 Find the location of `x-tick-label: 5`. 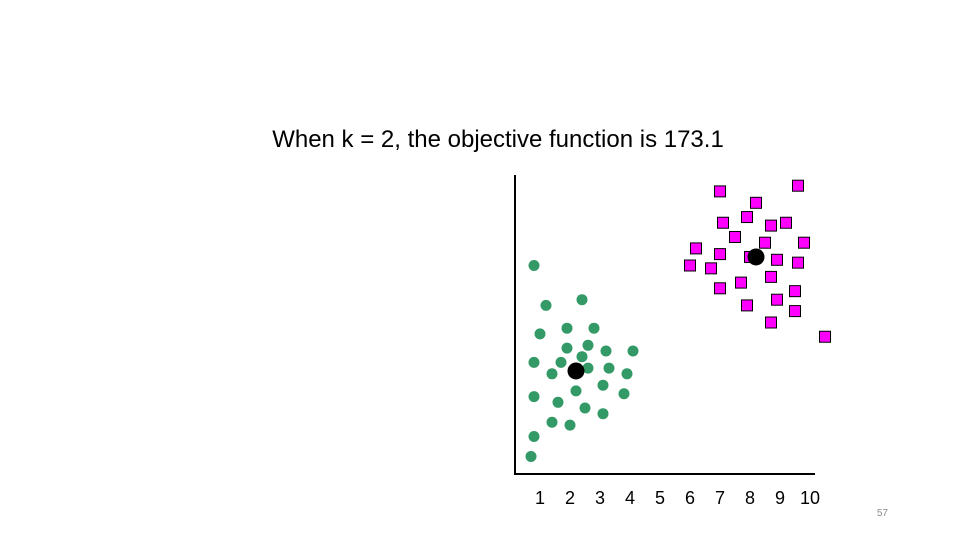

x-tick-label: 5 is located at coordinates (660, 498).